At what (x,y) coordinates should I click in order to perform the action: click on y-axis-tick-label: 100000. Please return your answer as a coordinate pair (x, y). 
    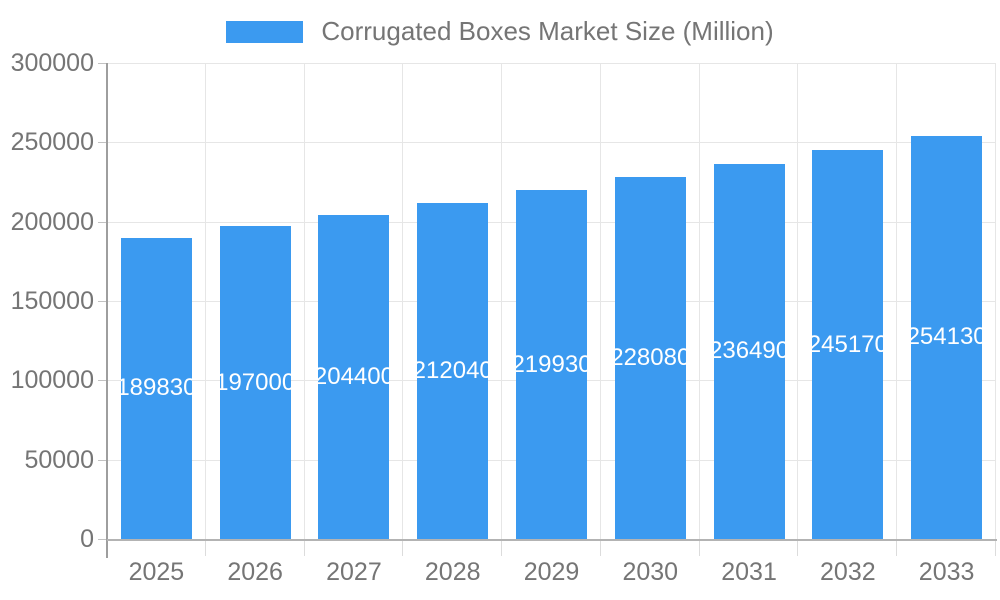
    Looking at the image, I should click on (52, 380).